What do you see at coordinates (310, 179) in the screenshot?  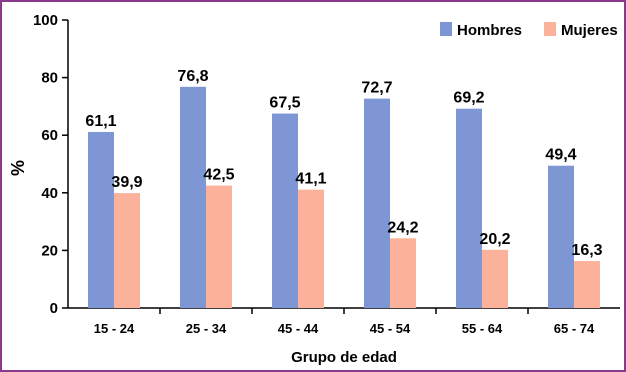 I see `data-label-mujeres-3: 41,1` at bounding box center [310, 179].